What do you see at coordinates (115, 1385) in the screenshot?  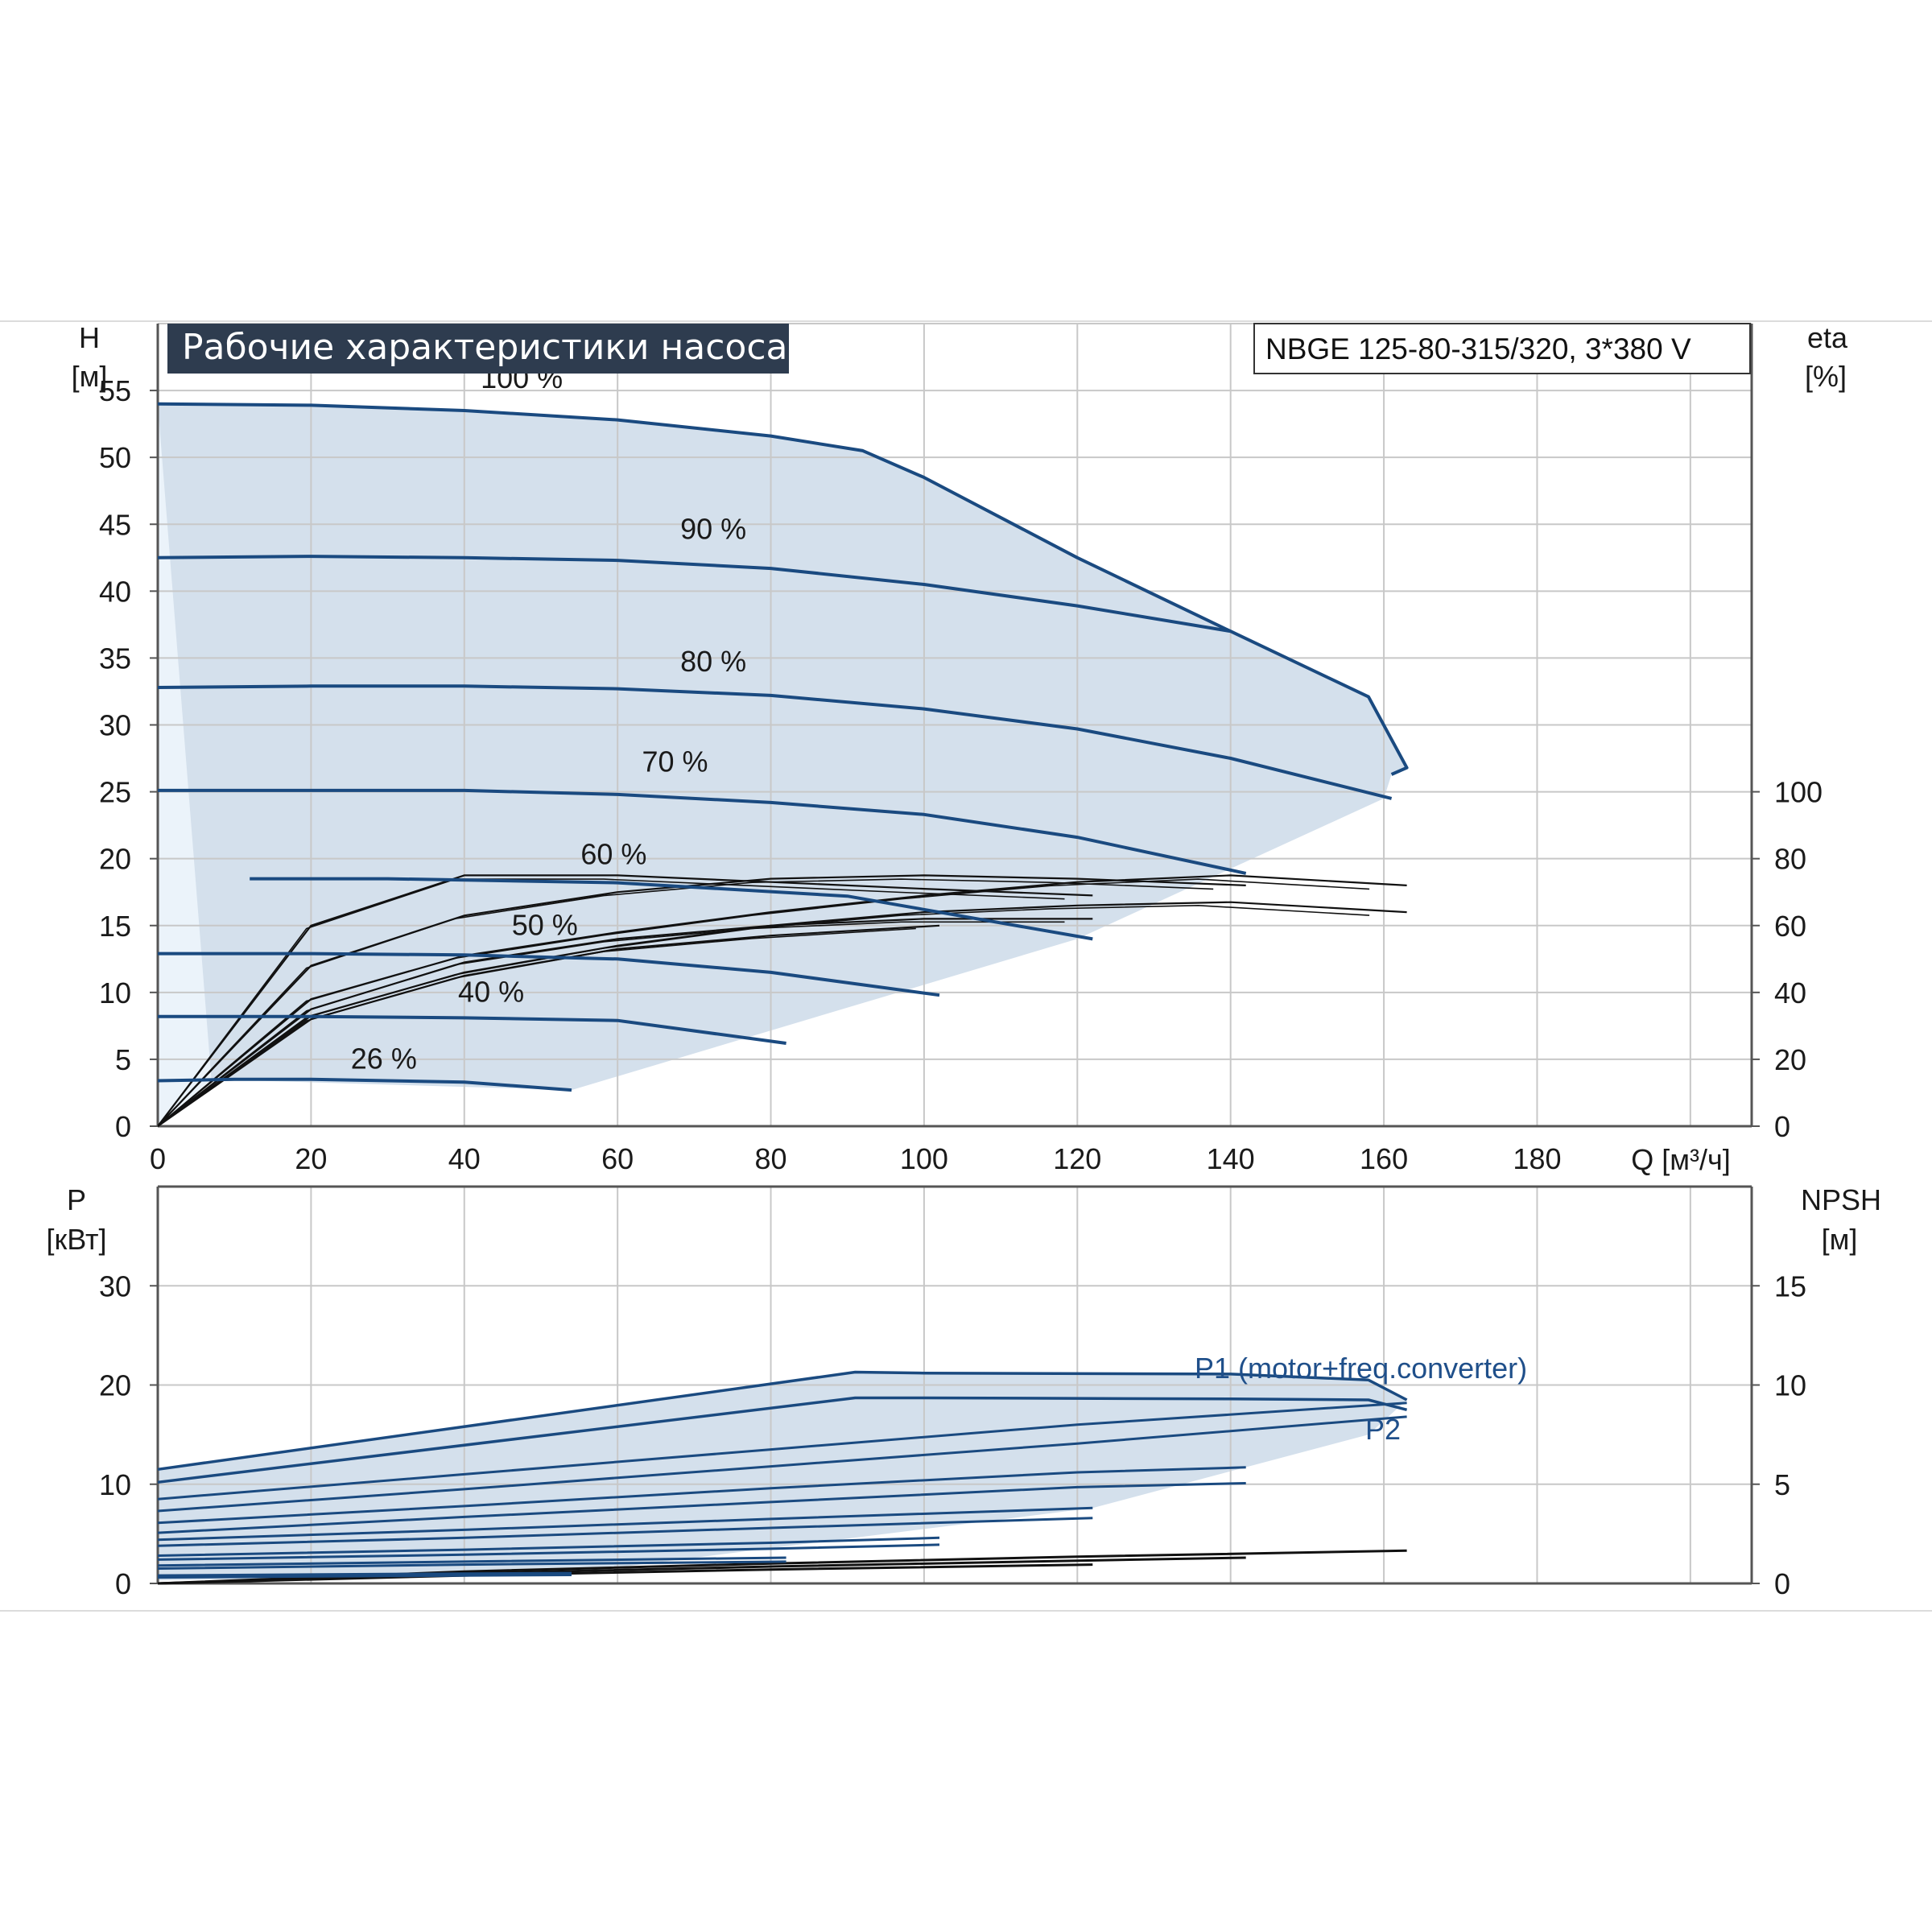 I see `p-tick-label: 20` at bounding box center [115, 1385].